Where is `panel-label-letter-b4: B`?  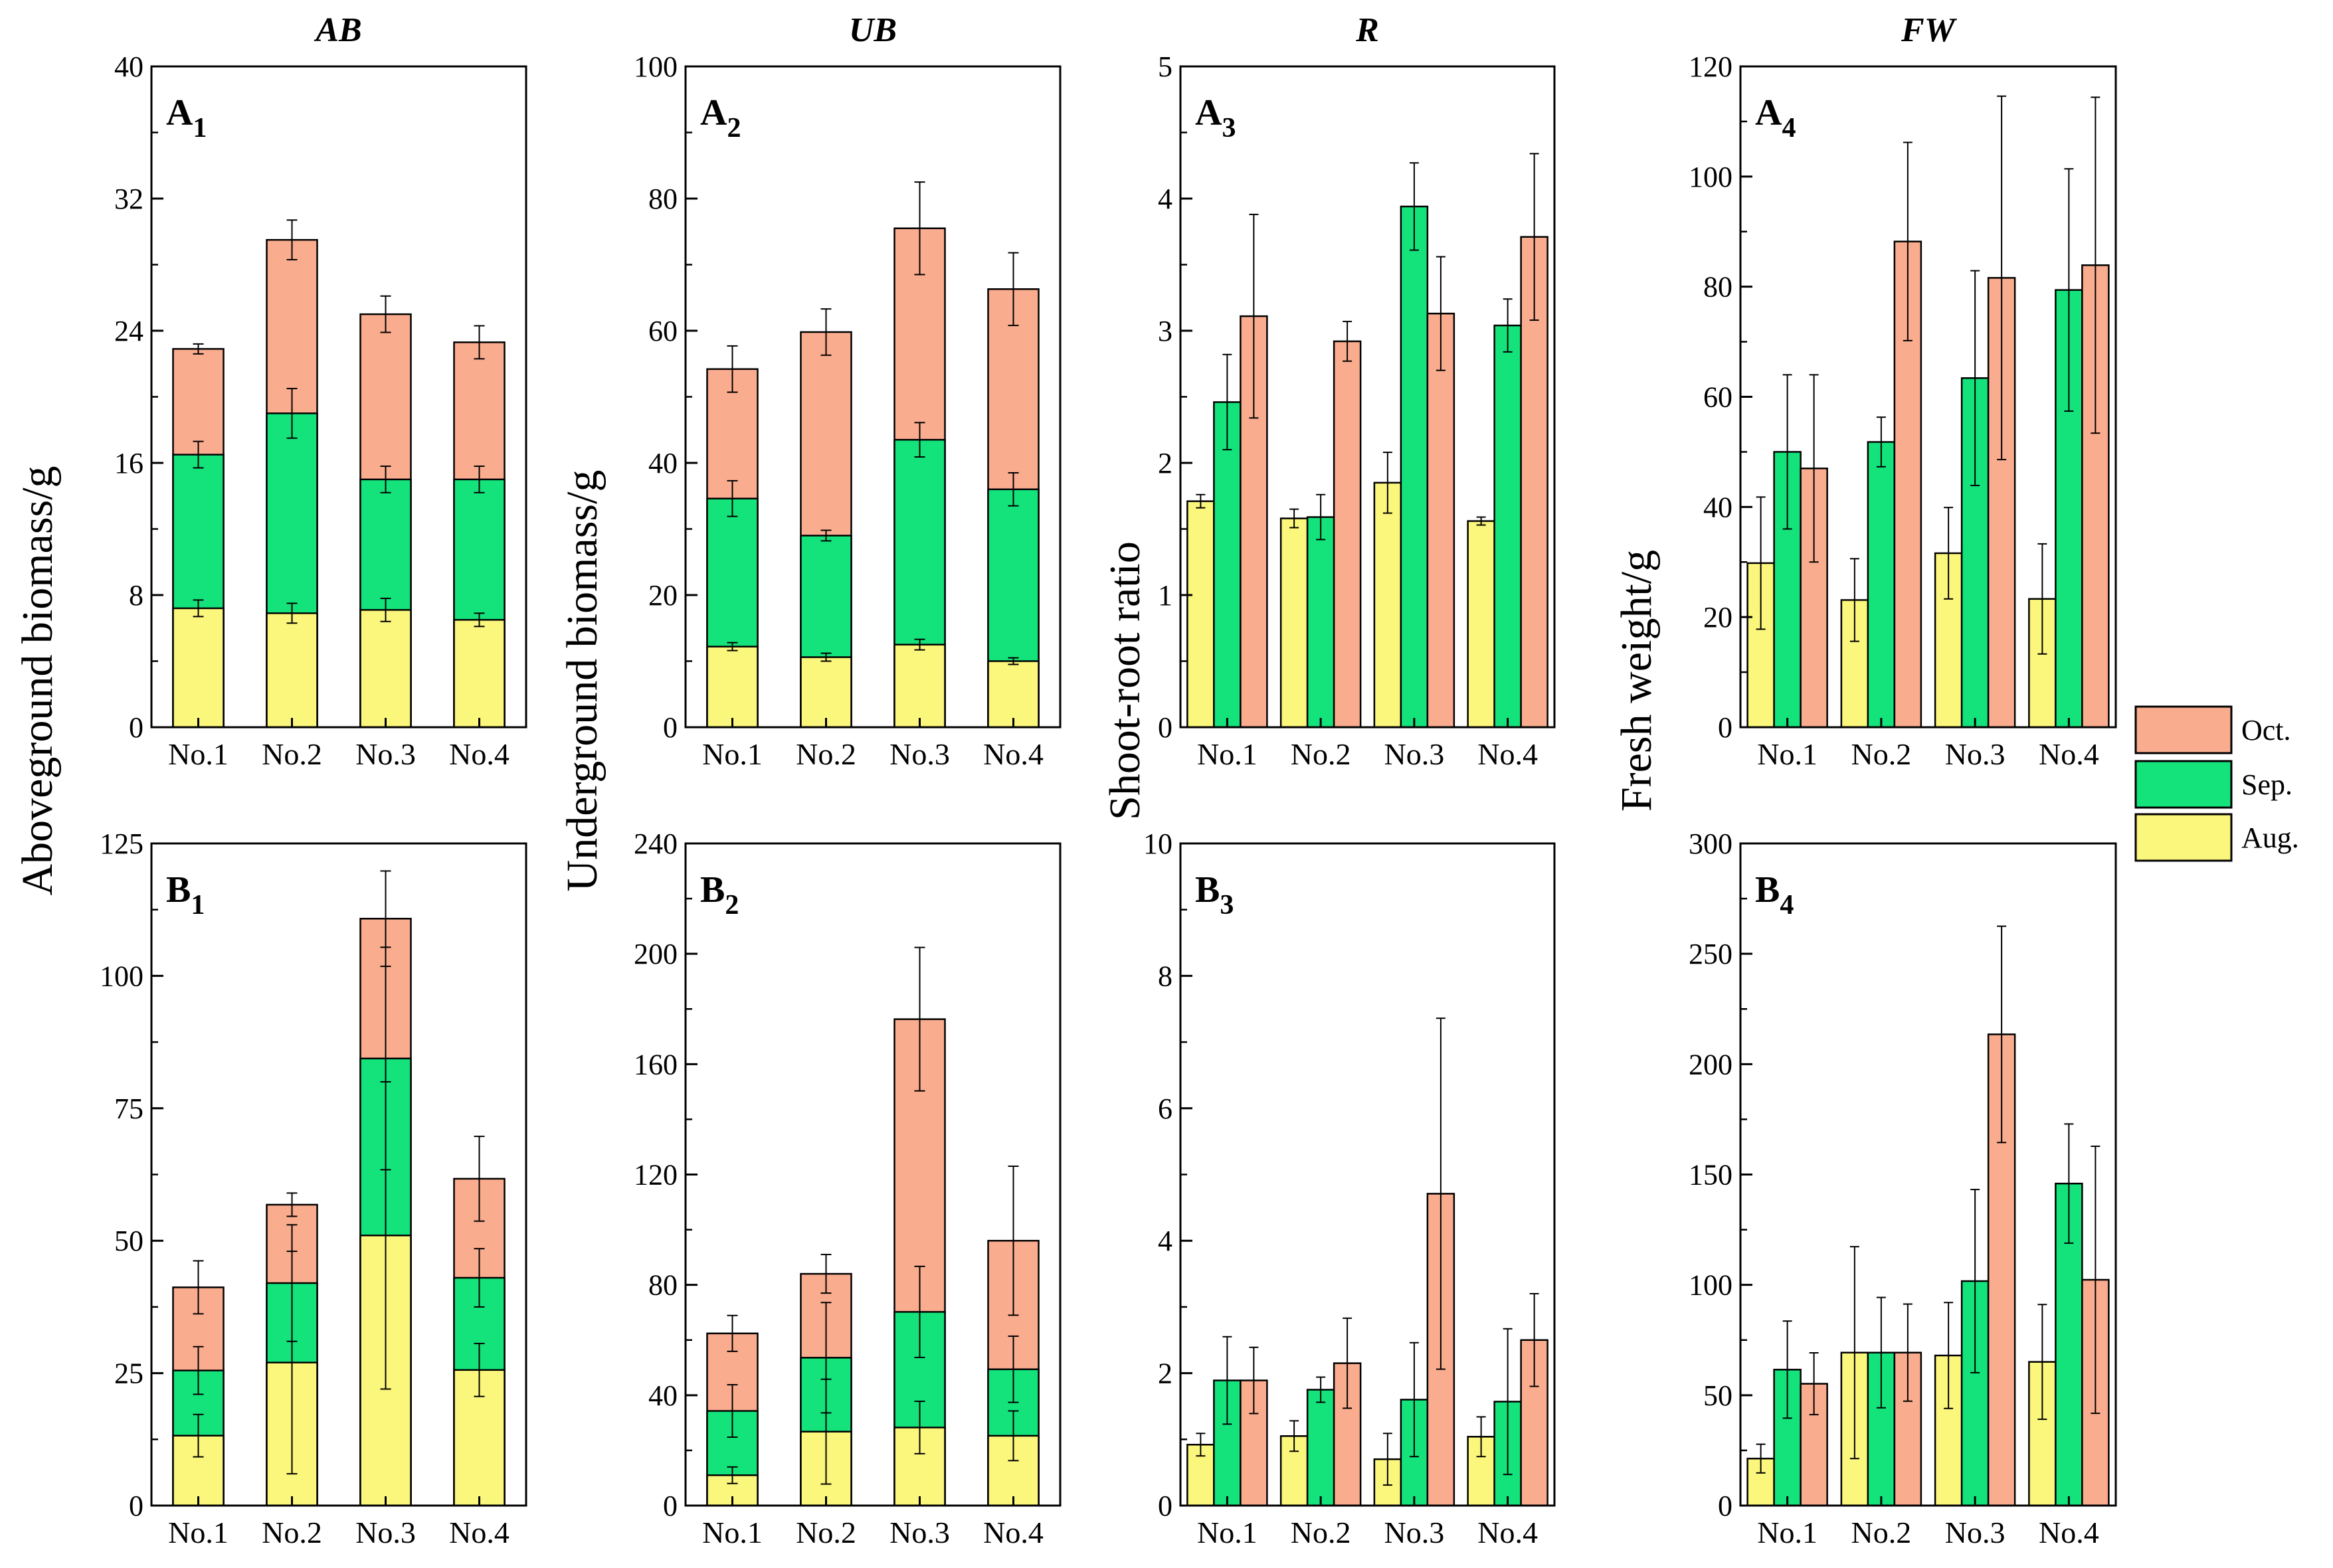 panel-label-letter-b4: B is located at coordinates (1767, 890).